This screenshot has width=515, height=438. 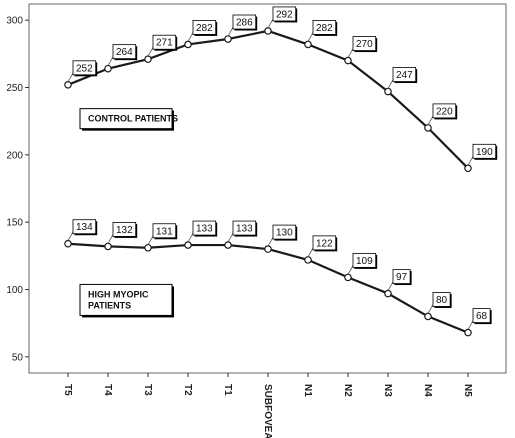 I want to click on data-label: 271, so click(x=164, y=43).